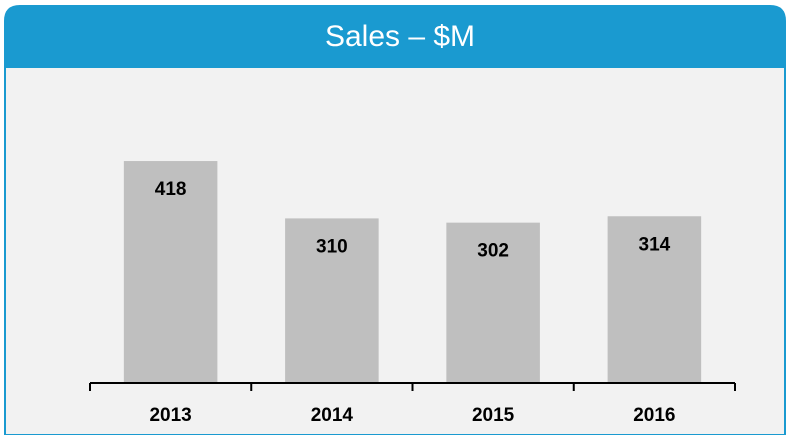 Image resolution: width=790 pixels, height=435 pixels. What do you see at coordinates (170, 415) in the screenshot?
I see `x-tick-label: 2013` at bounding box center [170, 415].